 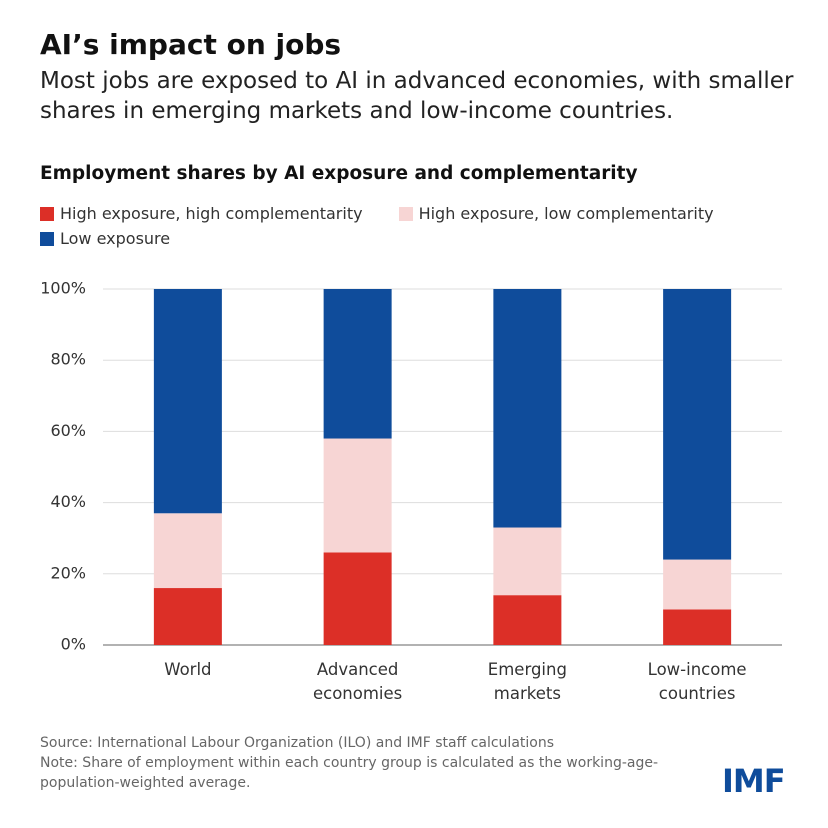 What do you see at coordinates (754, 781) in the screenshot?
I see `logo: IMF` at bounding box center [754, 781].